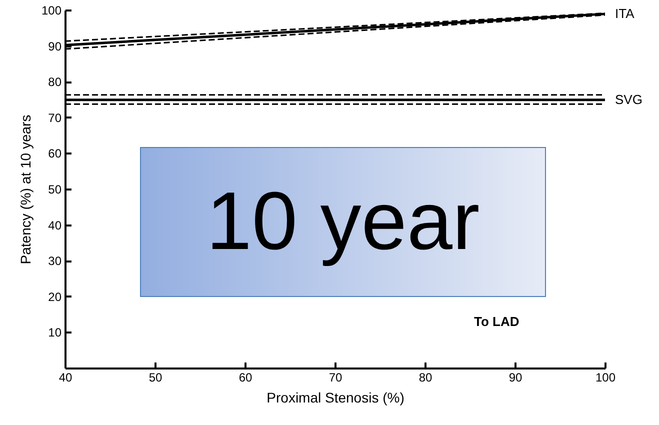  What do you see at coordinates (65, 377) in the screenshot?
I see `x-tick-label: 40` at bounding box center [65, 377].